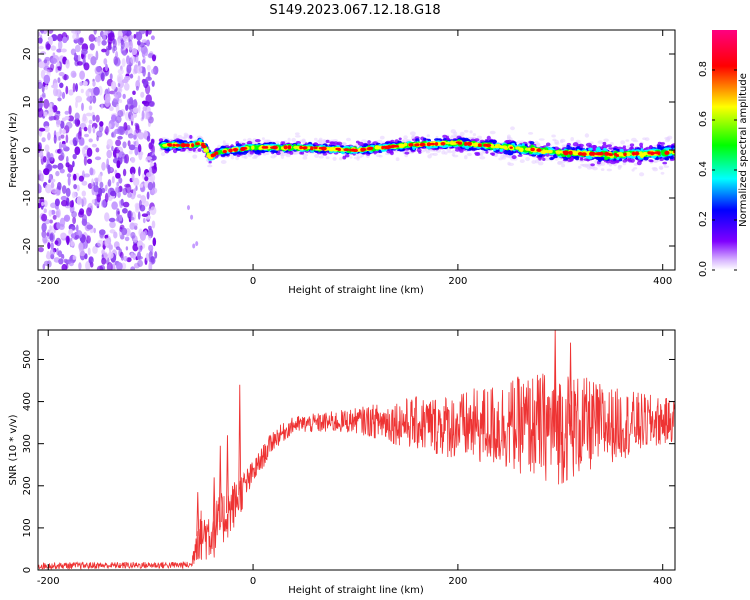 This screenshot has width=750, height=600. Describe the element at coordinates (197, 244) in the screenshot. I see `stray-dot` at that location.